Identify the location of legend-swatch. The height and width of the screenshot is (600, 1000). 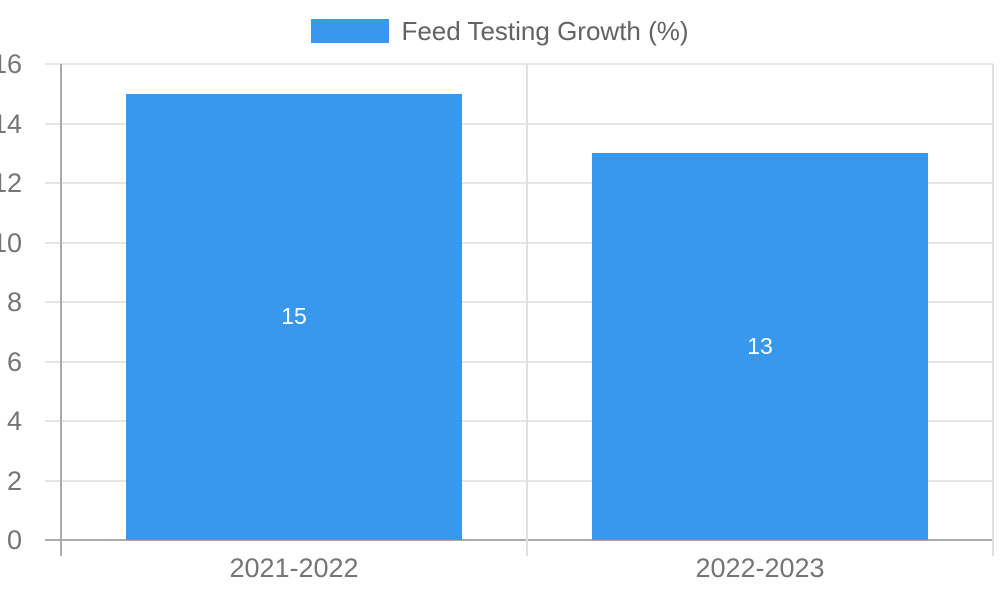
(350, 31).